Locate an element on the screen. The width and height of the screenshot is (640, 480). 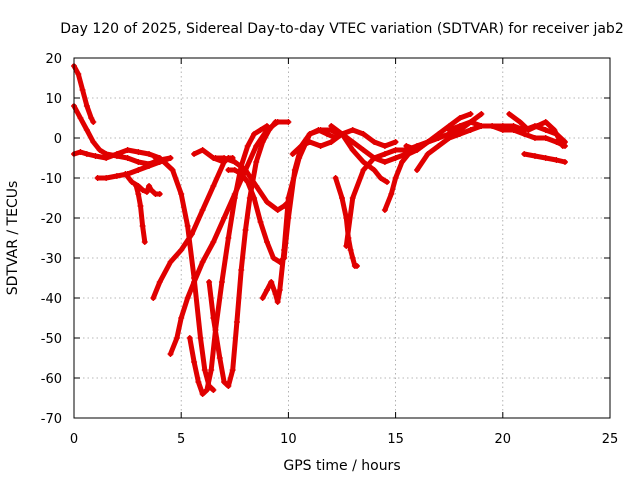
y-tick-label: -30 is located at coordinates (51, 259).